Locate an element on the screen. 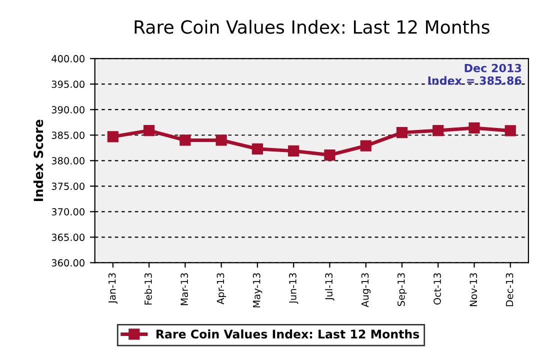 The image size is (542, 355). x-tick-label: Nov-13 is located at coordinates (474, 289).